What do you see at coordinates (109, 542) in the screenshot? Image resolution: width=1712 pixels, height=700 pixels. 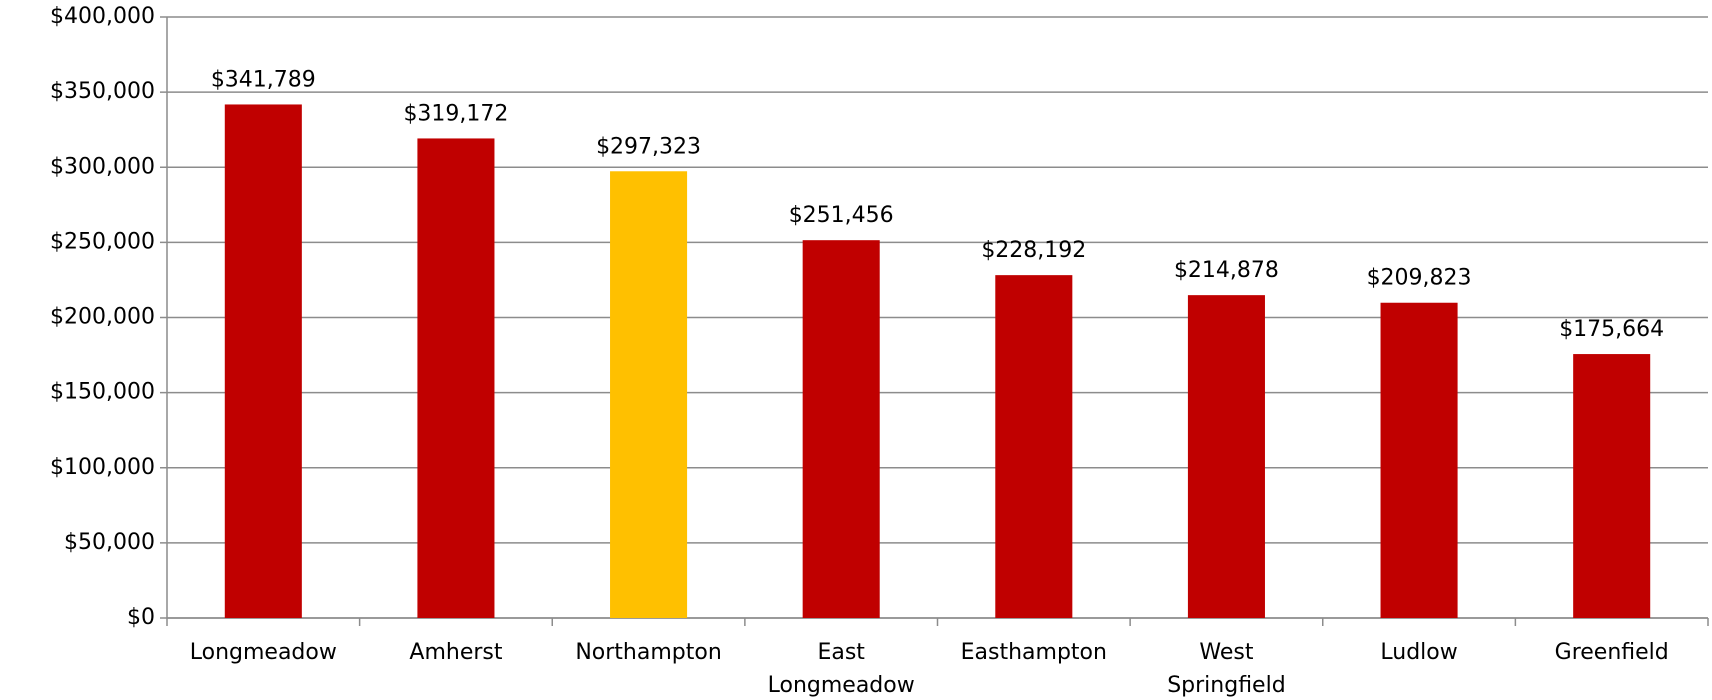 I see `y-tick-label: $50,000` at bounding box center [109, 542].